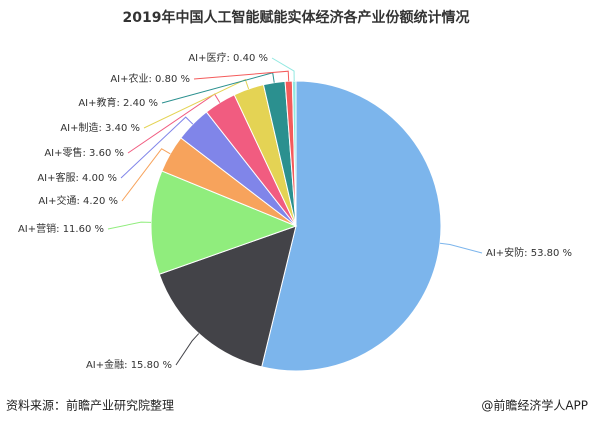 This screenshot has width=593, height=426. I want to click on value-label: : 3.60 %, so click(104, 153).